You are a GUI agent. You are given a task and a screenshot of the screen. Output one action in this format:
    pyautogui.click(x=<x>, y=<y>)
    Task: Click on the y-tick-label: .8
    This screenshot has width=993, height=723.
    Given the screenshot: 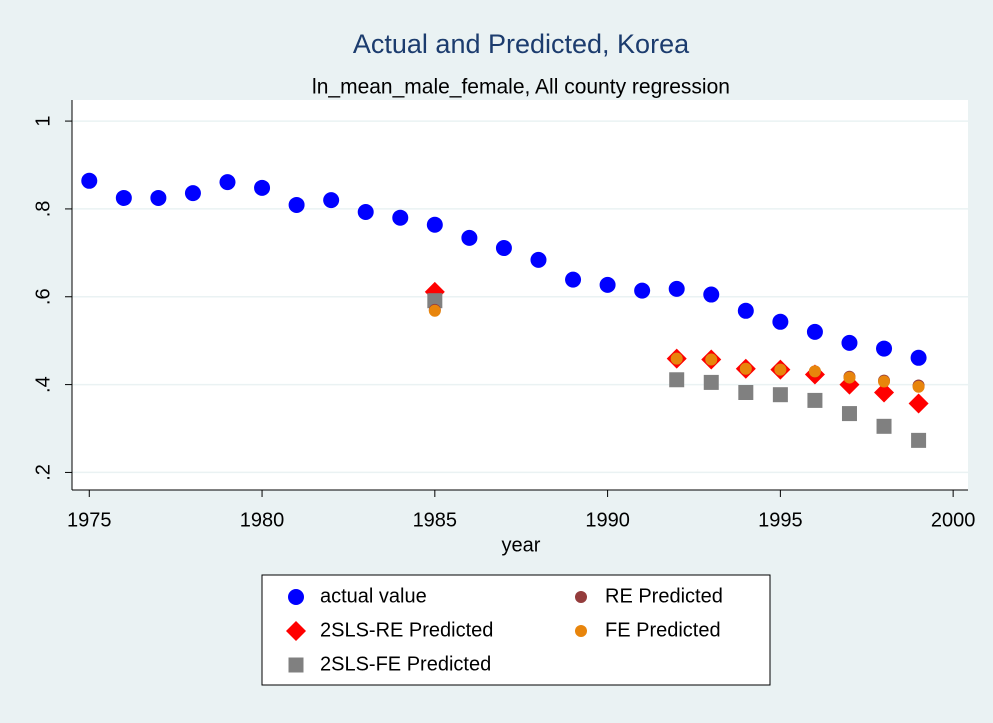 What is the action you would take?
    pyautogui.click(x=43, y=209)
    